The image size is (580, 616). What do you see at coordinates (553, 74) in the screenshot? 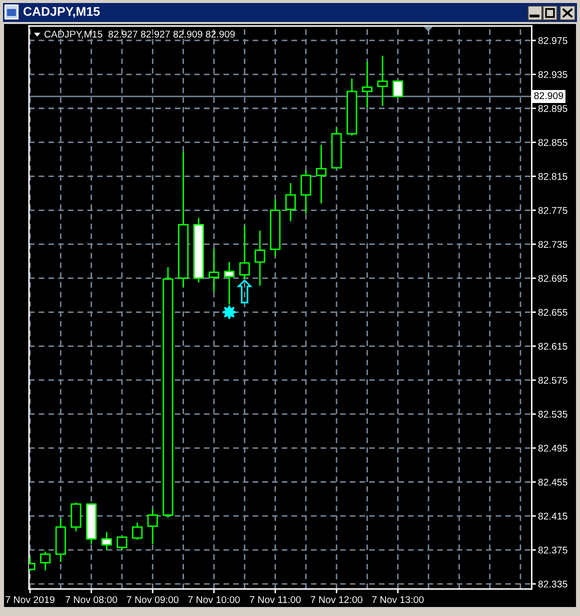
I see `y-tick-label: 82.935` at bounding box center [553, 74].